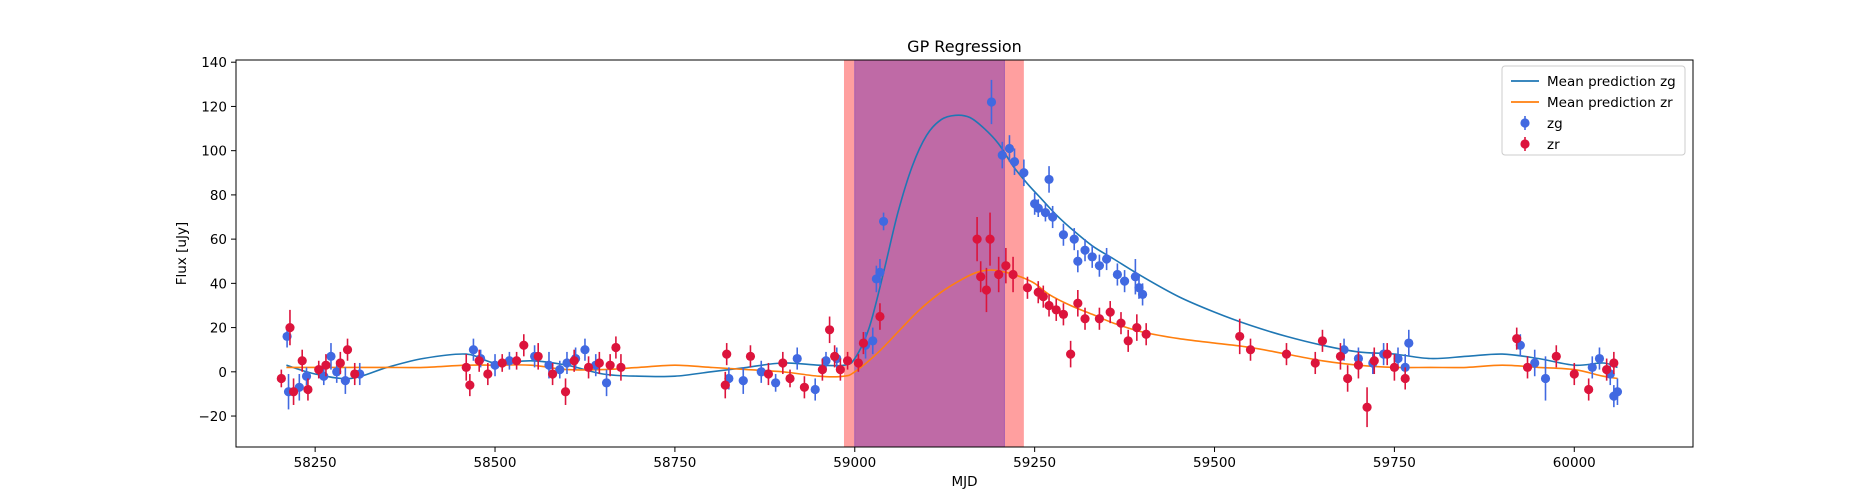 This screenshot has height=500, width=1875. Describe the element at coordinates (218, 329) in the screenshot. I see `y-tick-label: 20` at that location.